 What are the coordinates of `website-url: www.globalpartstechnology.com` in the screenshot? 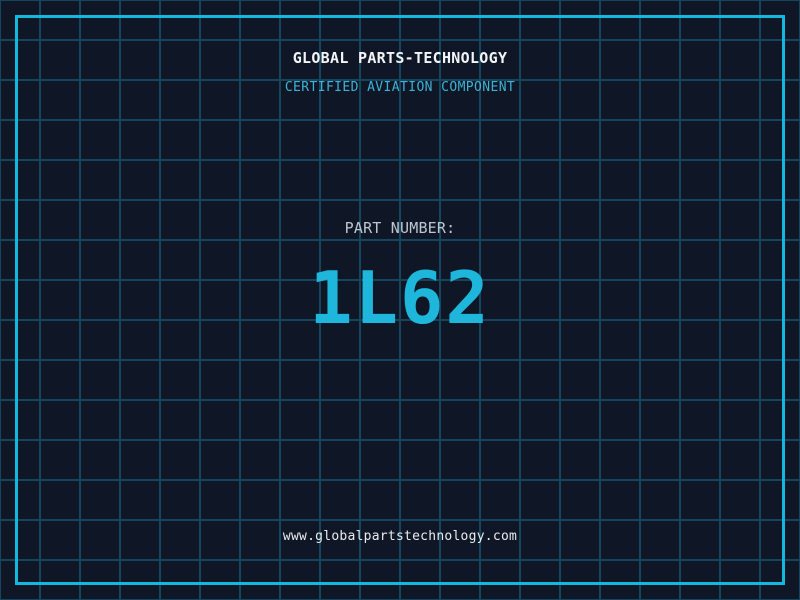 It's located at (400, 536).